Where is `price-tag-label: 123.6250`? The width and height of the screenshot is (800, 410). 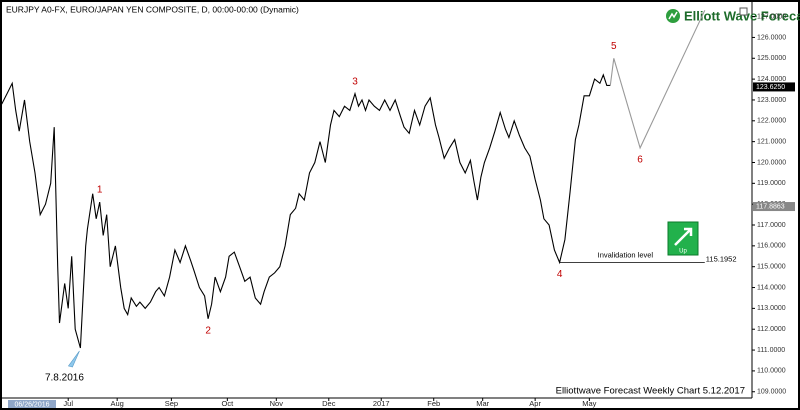
price-tag-label: 123.6250 is located at coordinates (770, 87).